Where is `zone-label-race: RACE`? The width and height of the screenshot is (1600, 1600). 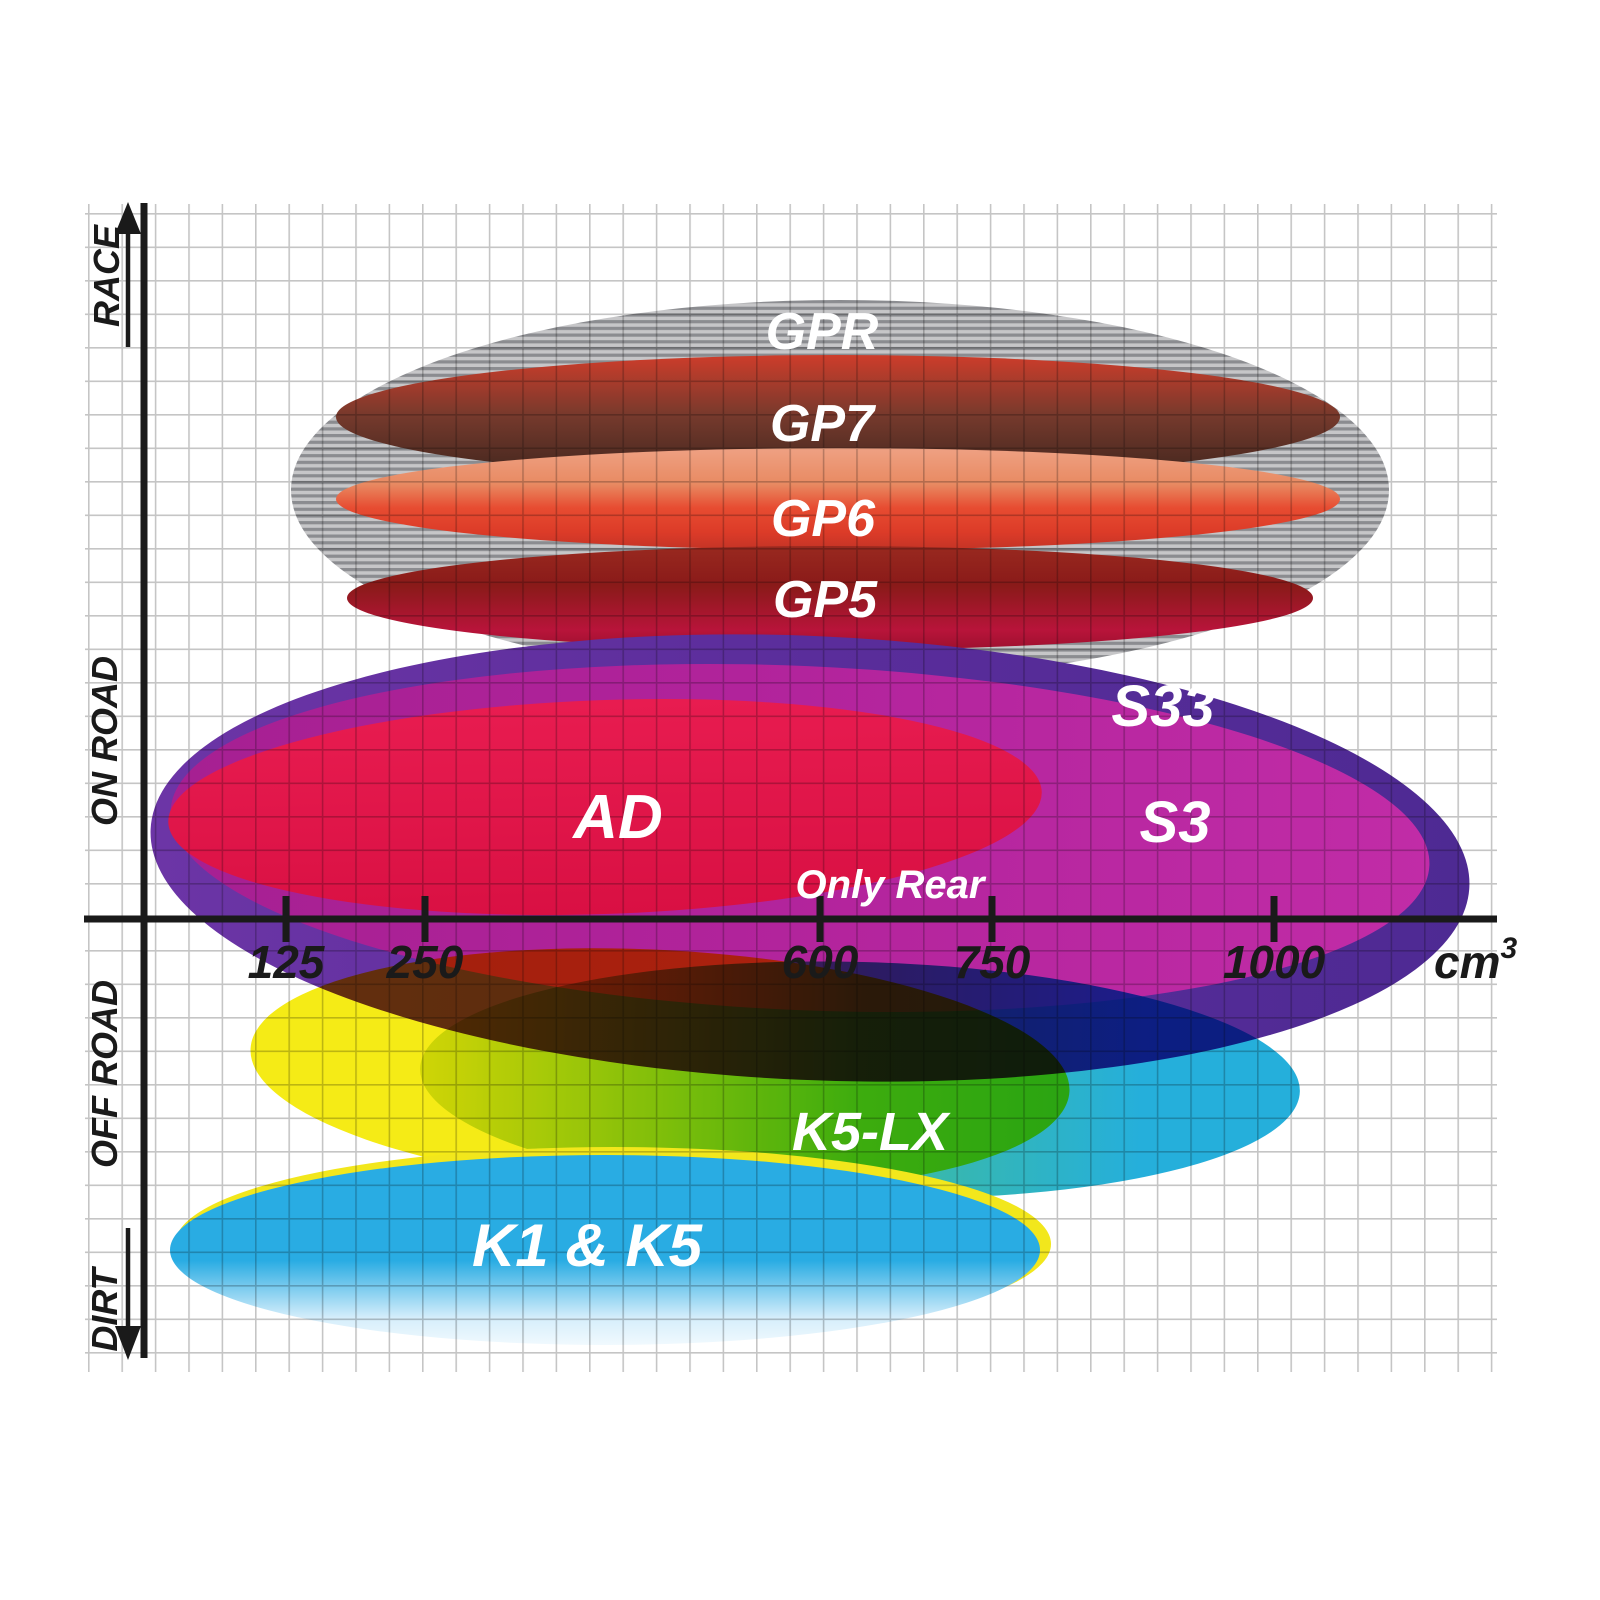 zone-label-race: RACE is located at coordinates (106, 275).